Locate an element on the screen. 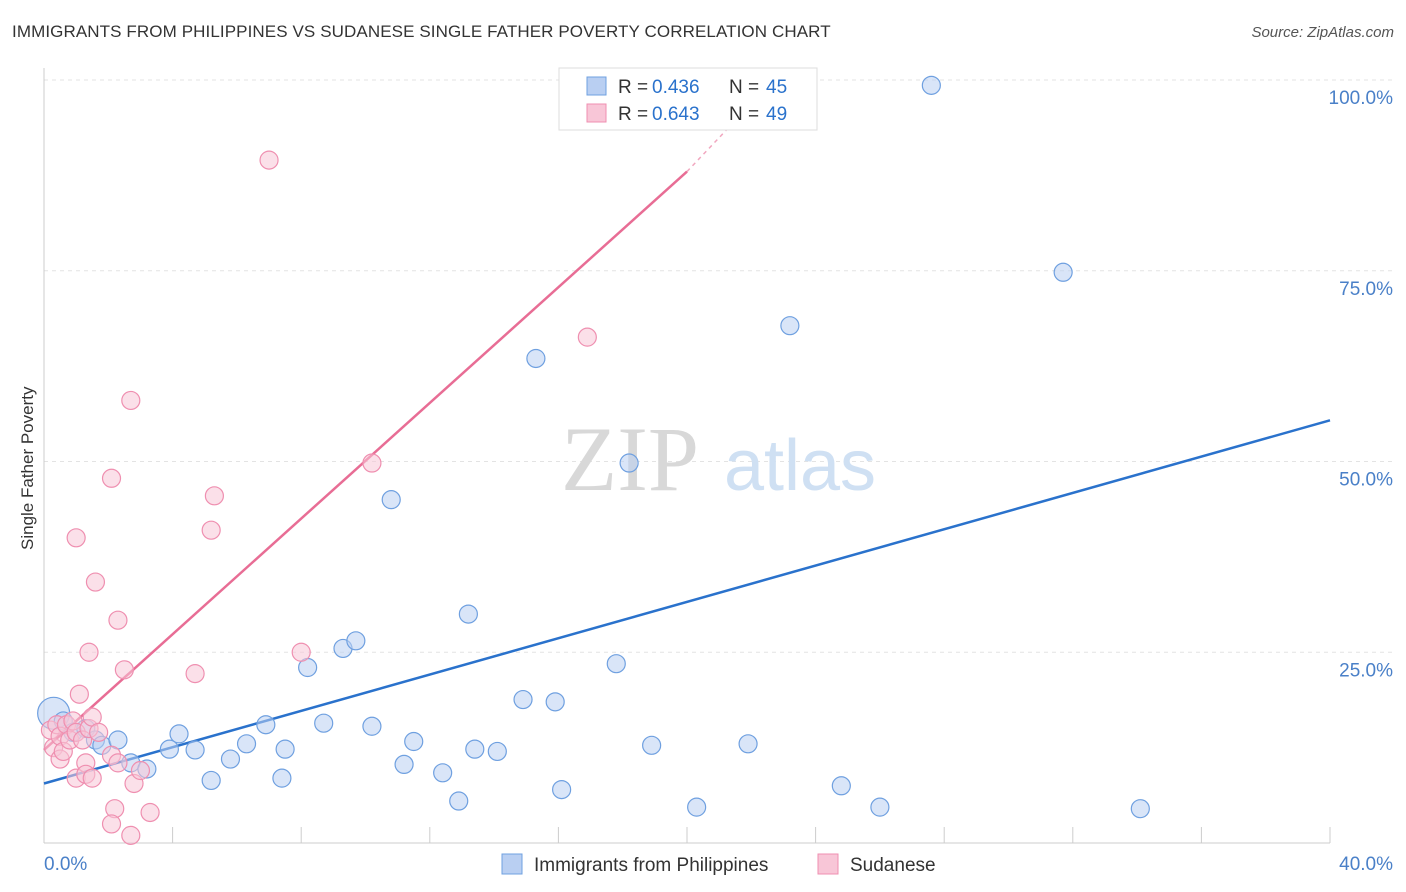  source-credit: Source: ZipAtlas.com is located at coordinates (1322, 32).